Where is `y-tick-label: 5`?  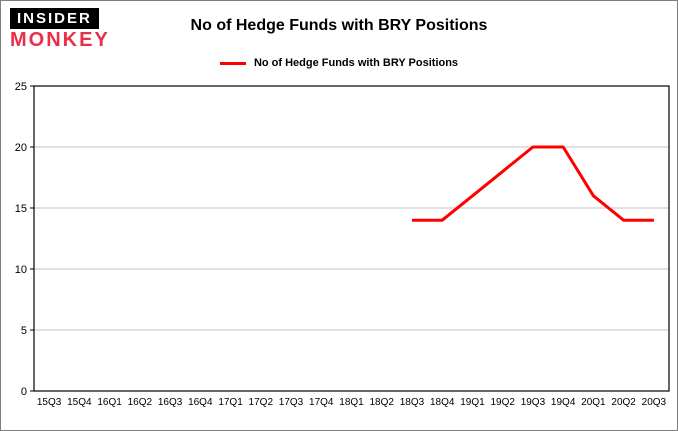 y-tick-label: 5 is located at coordinates (24, 331).